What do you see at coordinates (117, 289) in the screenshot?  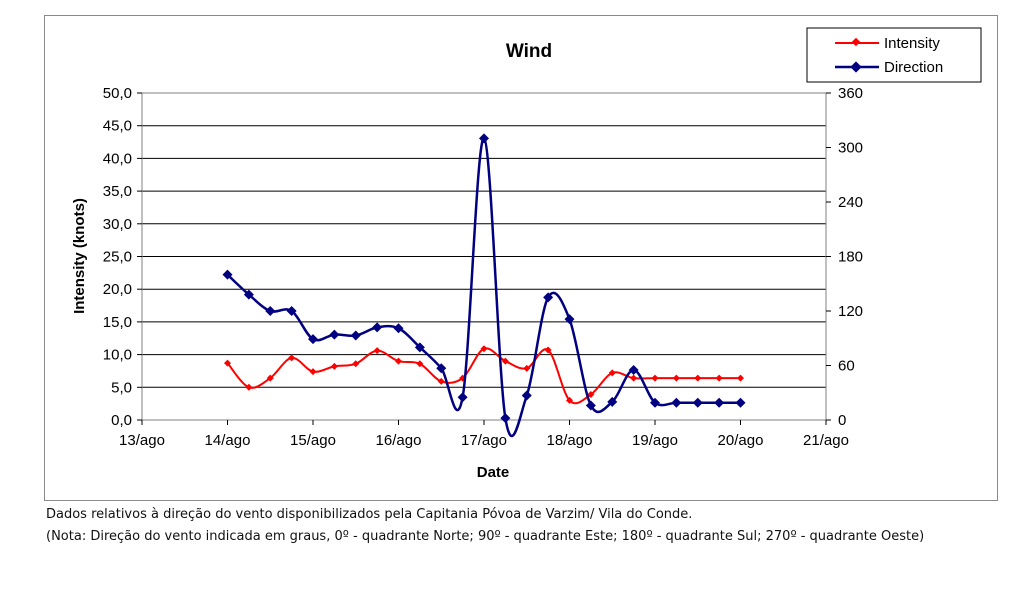 I see `y-tick-label: 20,0` at bounding box center [117, 289].